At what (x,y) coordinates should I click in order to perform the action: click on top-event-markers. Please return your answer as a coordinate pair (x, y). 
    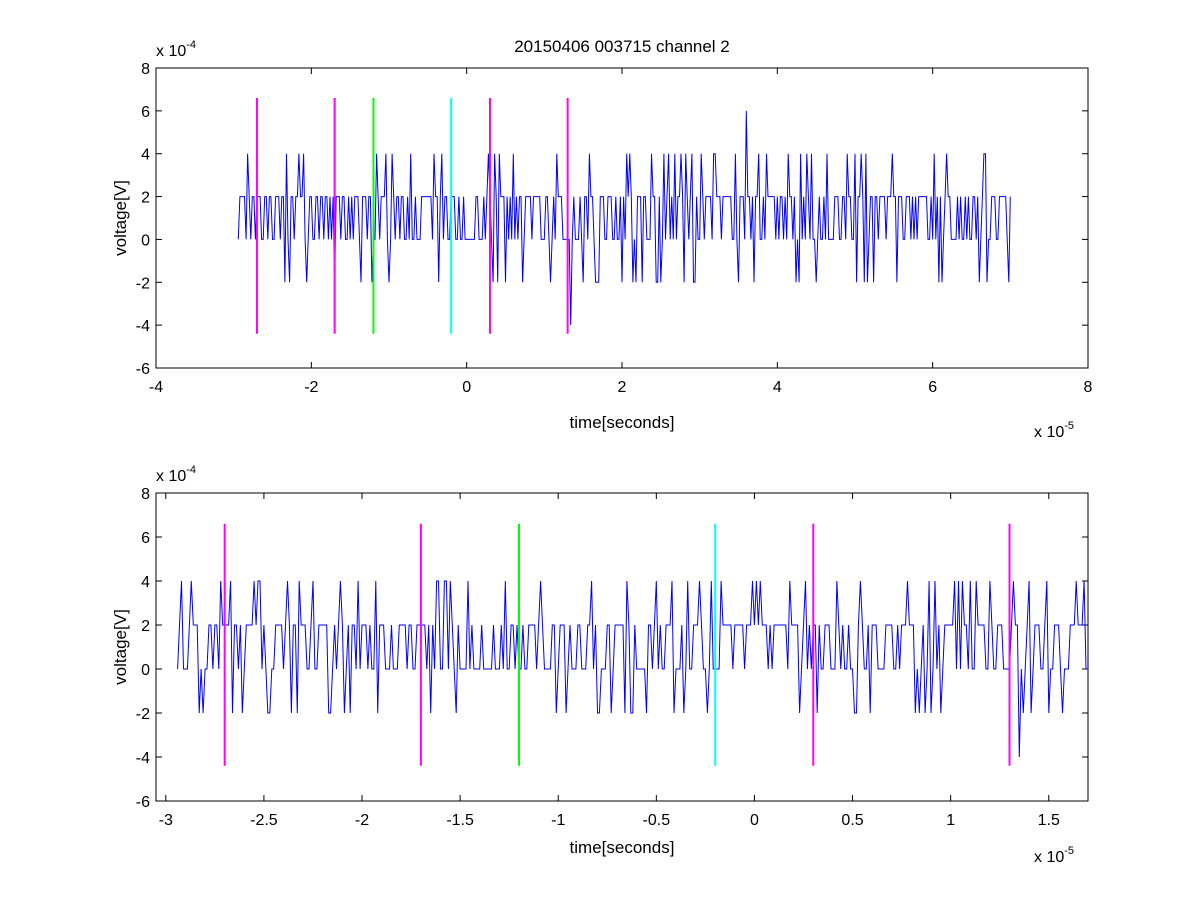
    Looking at the image, I should click on (412, 216).